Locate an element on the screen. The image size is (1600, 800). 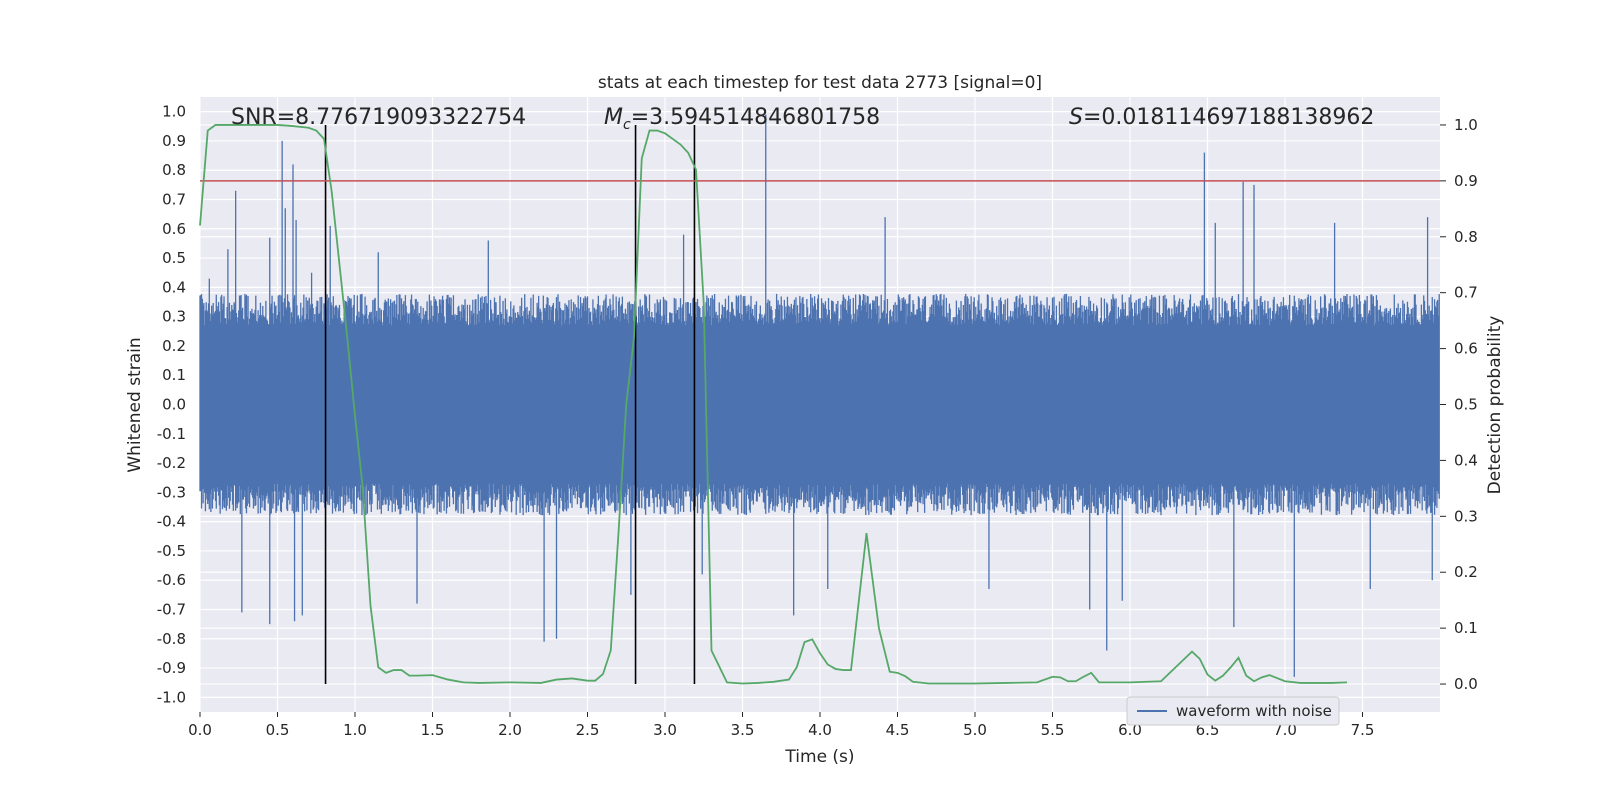
y-right-tick-label: 0.4 is located at coordinates (1466, 460).